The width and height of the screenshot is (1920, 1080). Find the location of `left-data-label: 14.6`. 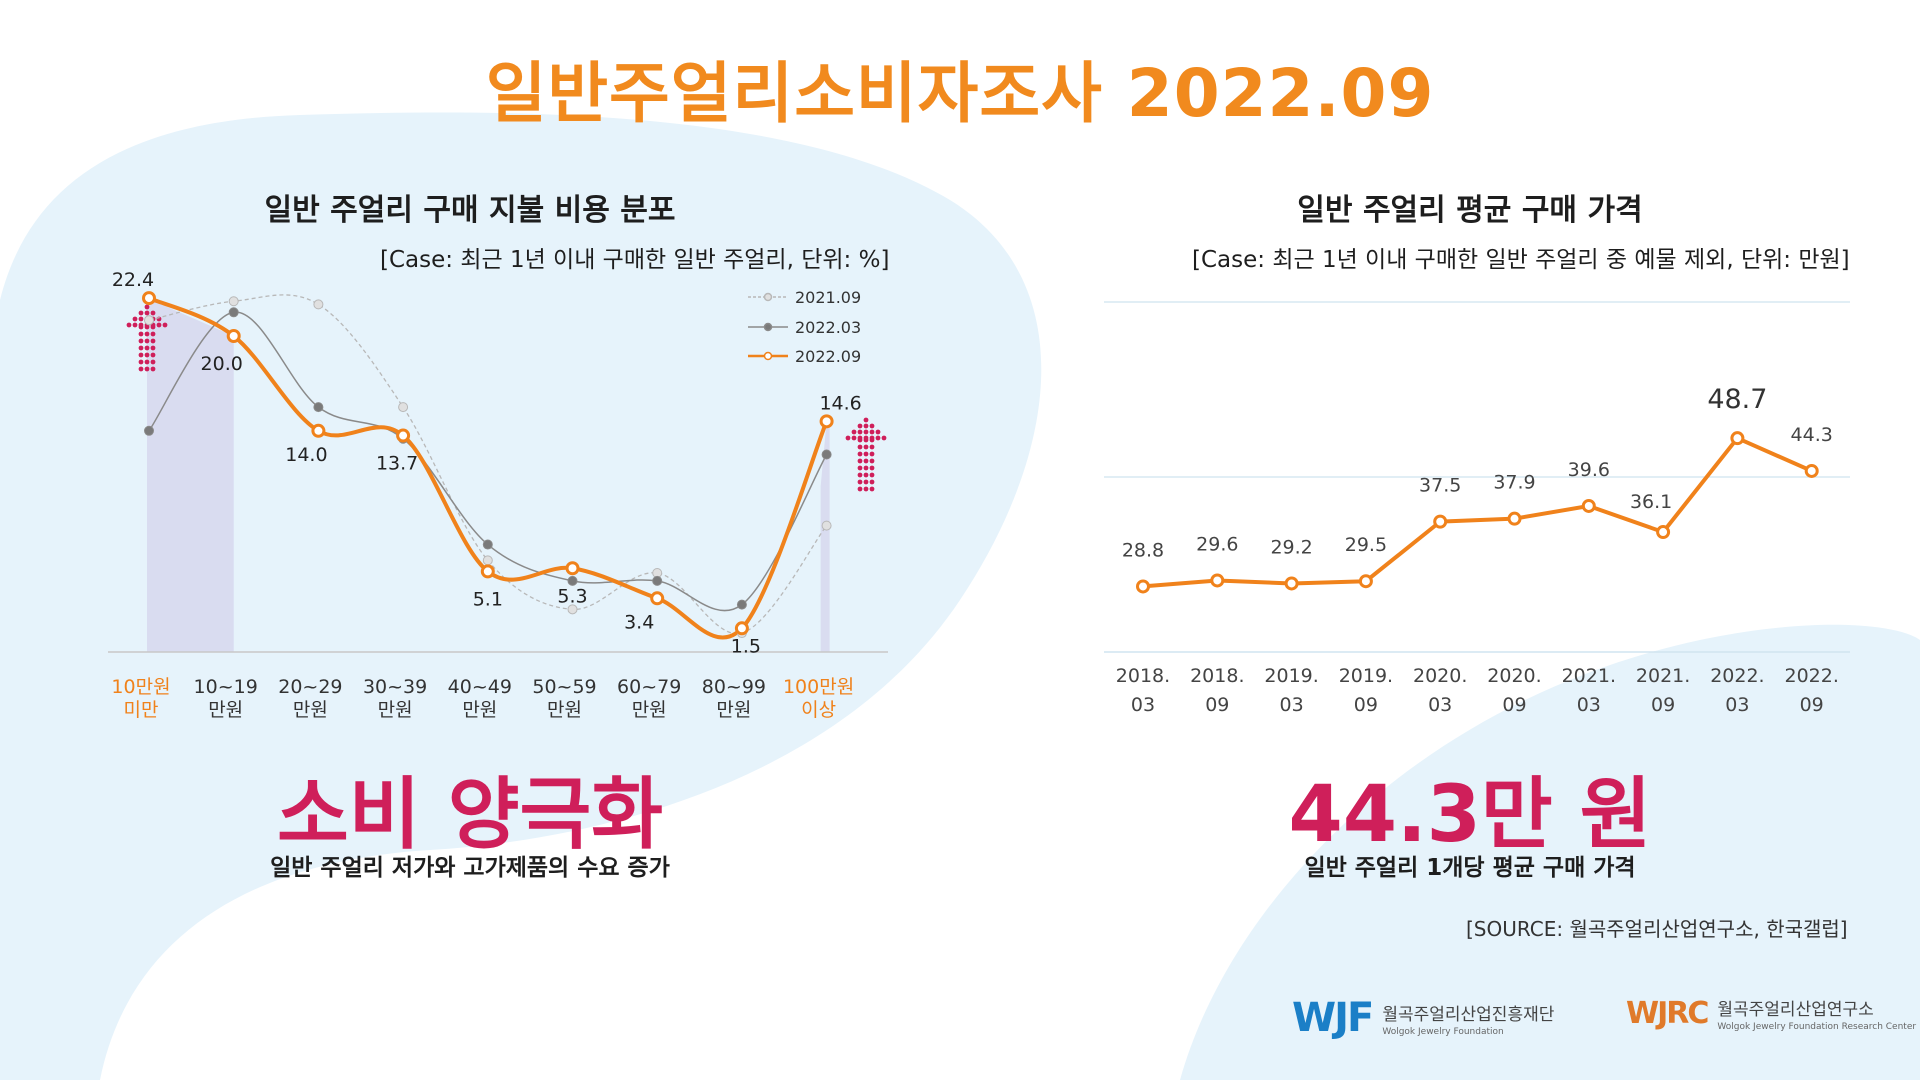

left-data-label: 14.6 is located at coordinates (840, 403).